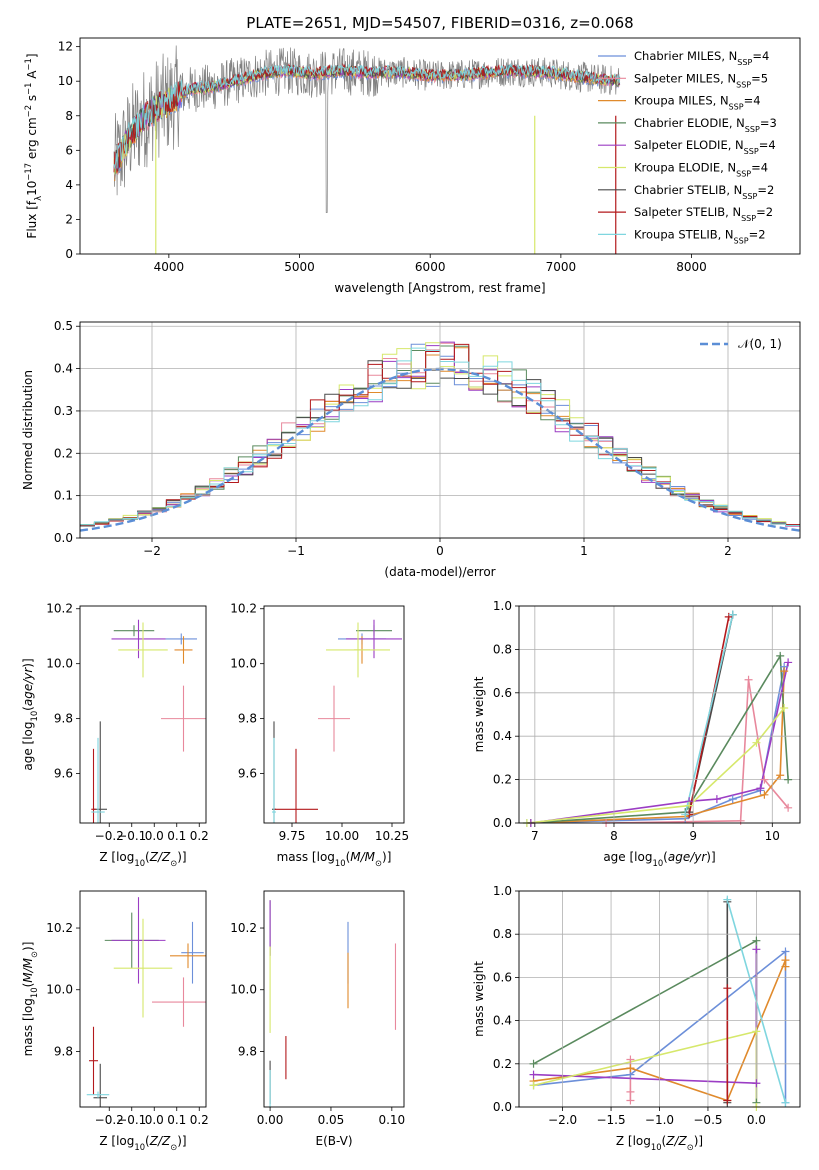  I want to click on legend-entry: Kroupa MILES, NSSP=4, so click(697, 103).